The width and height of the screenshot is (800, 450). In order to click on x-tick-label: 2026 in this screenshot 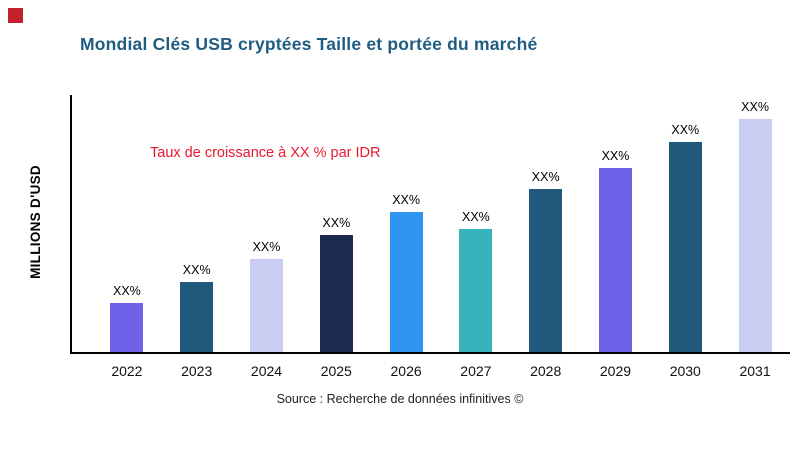, I will do `click(406, 371)`.